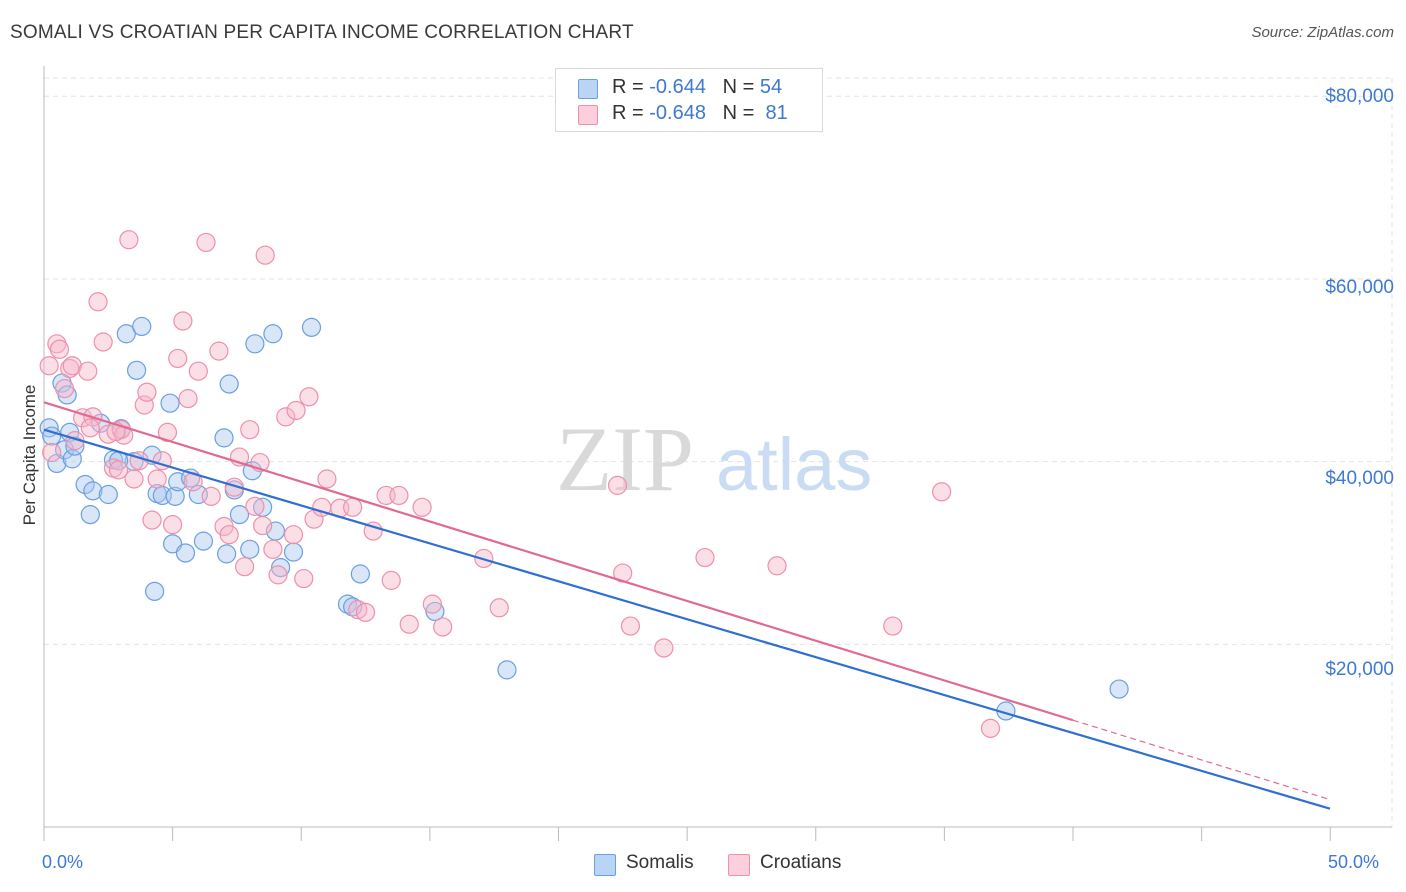 The height and width of the screenshot is (892, 1406). I want to click on legend-row-croatians: R = -0.648 N = 81, so click(683, 114).